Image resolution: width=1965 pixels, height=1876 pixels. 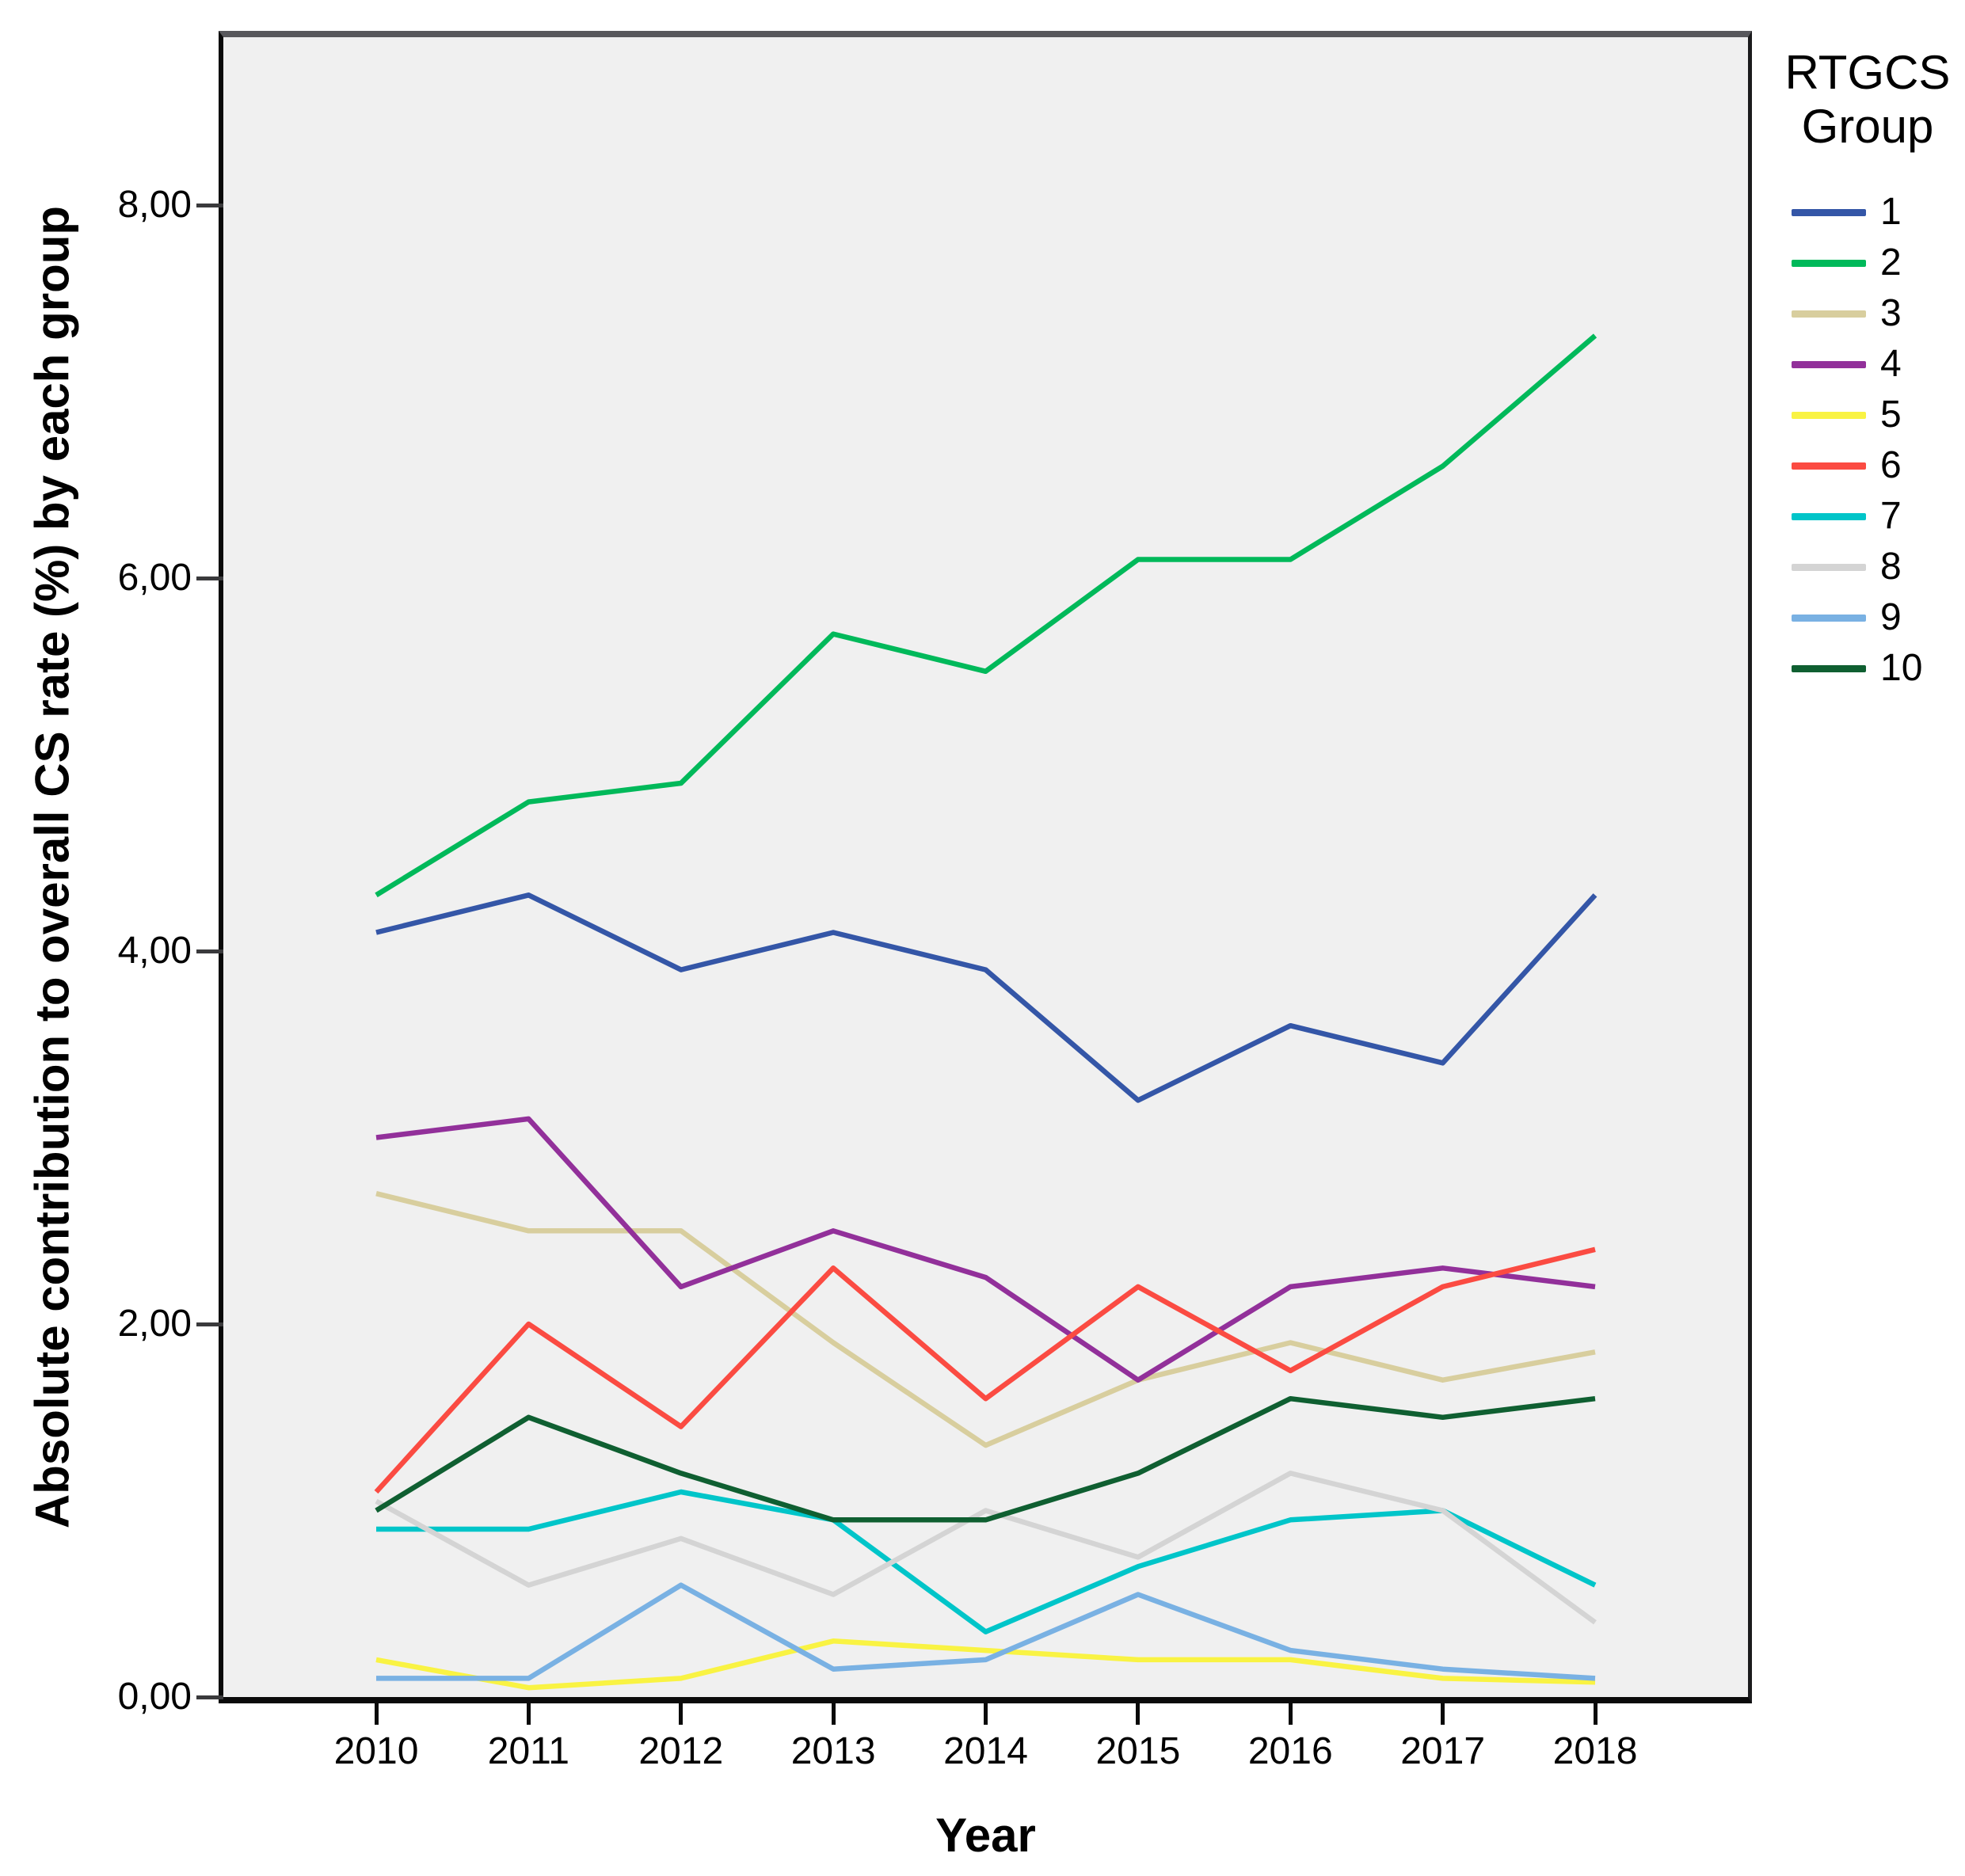 I want to click on x-tick-label: 2012, so click(x=681, y=1751).